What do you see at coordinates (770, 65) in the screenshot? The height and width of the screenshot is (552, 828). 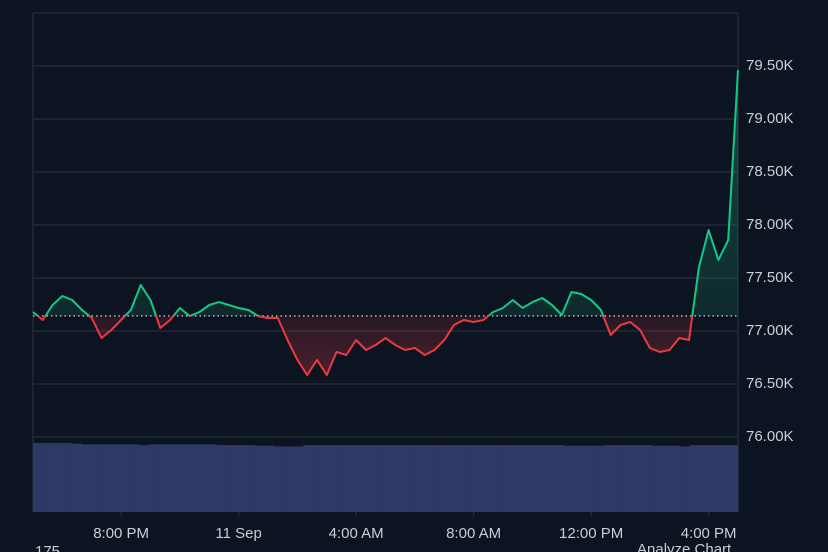 I see `y-tick-label: 79.50K` at bounding box center [770, 65].